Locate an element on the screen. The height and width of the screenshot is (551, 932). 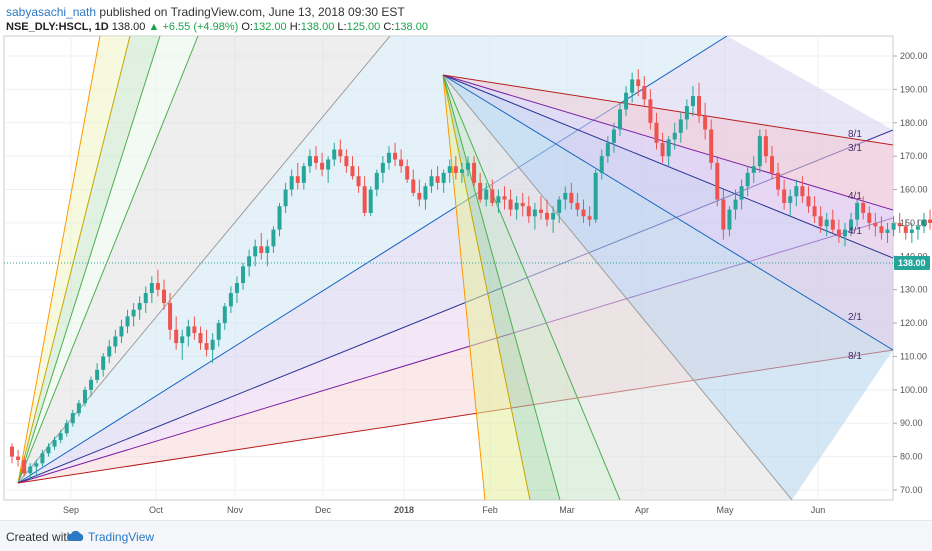
x-tick-label: Nov is located at coordinates (235, 510).